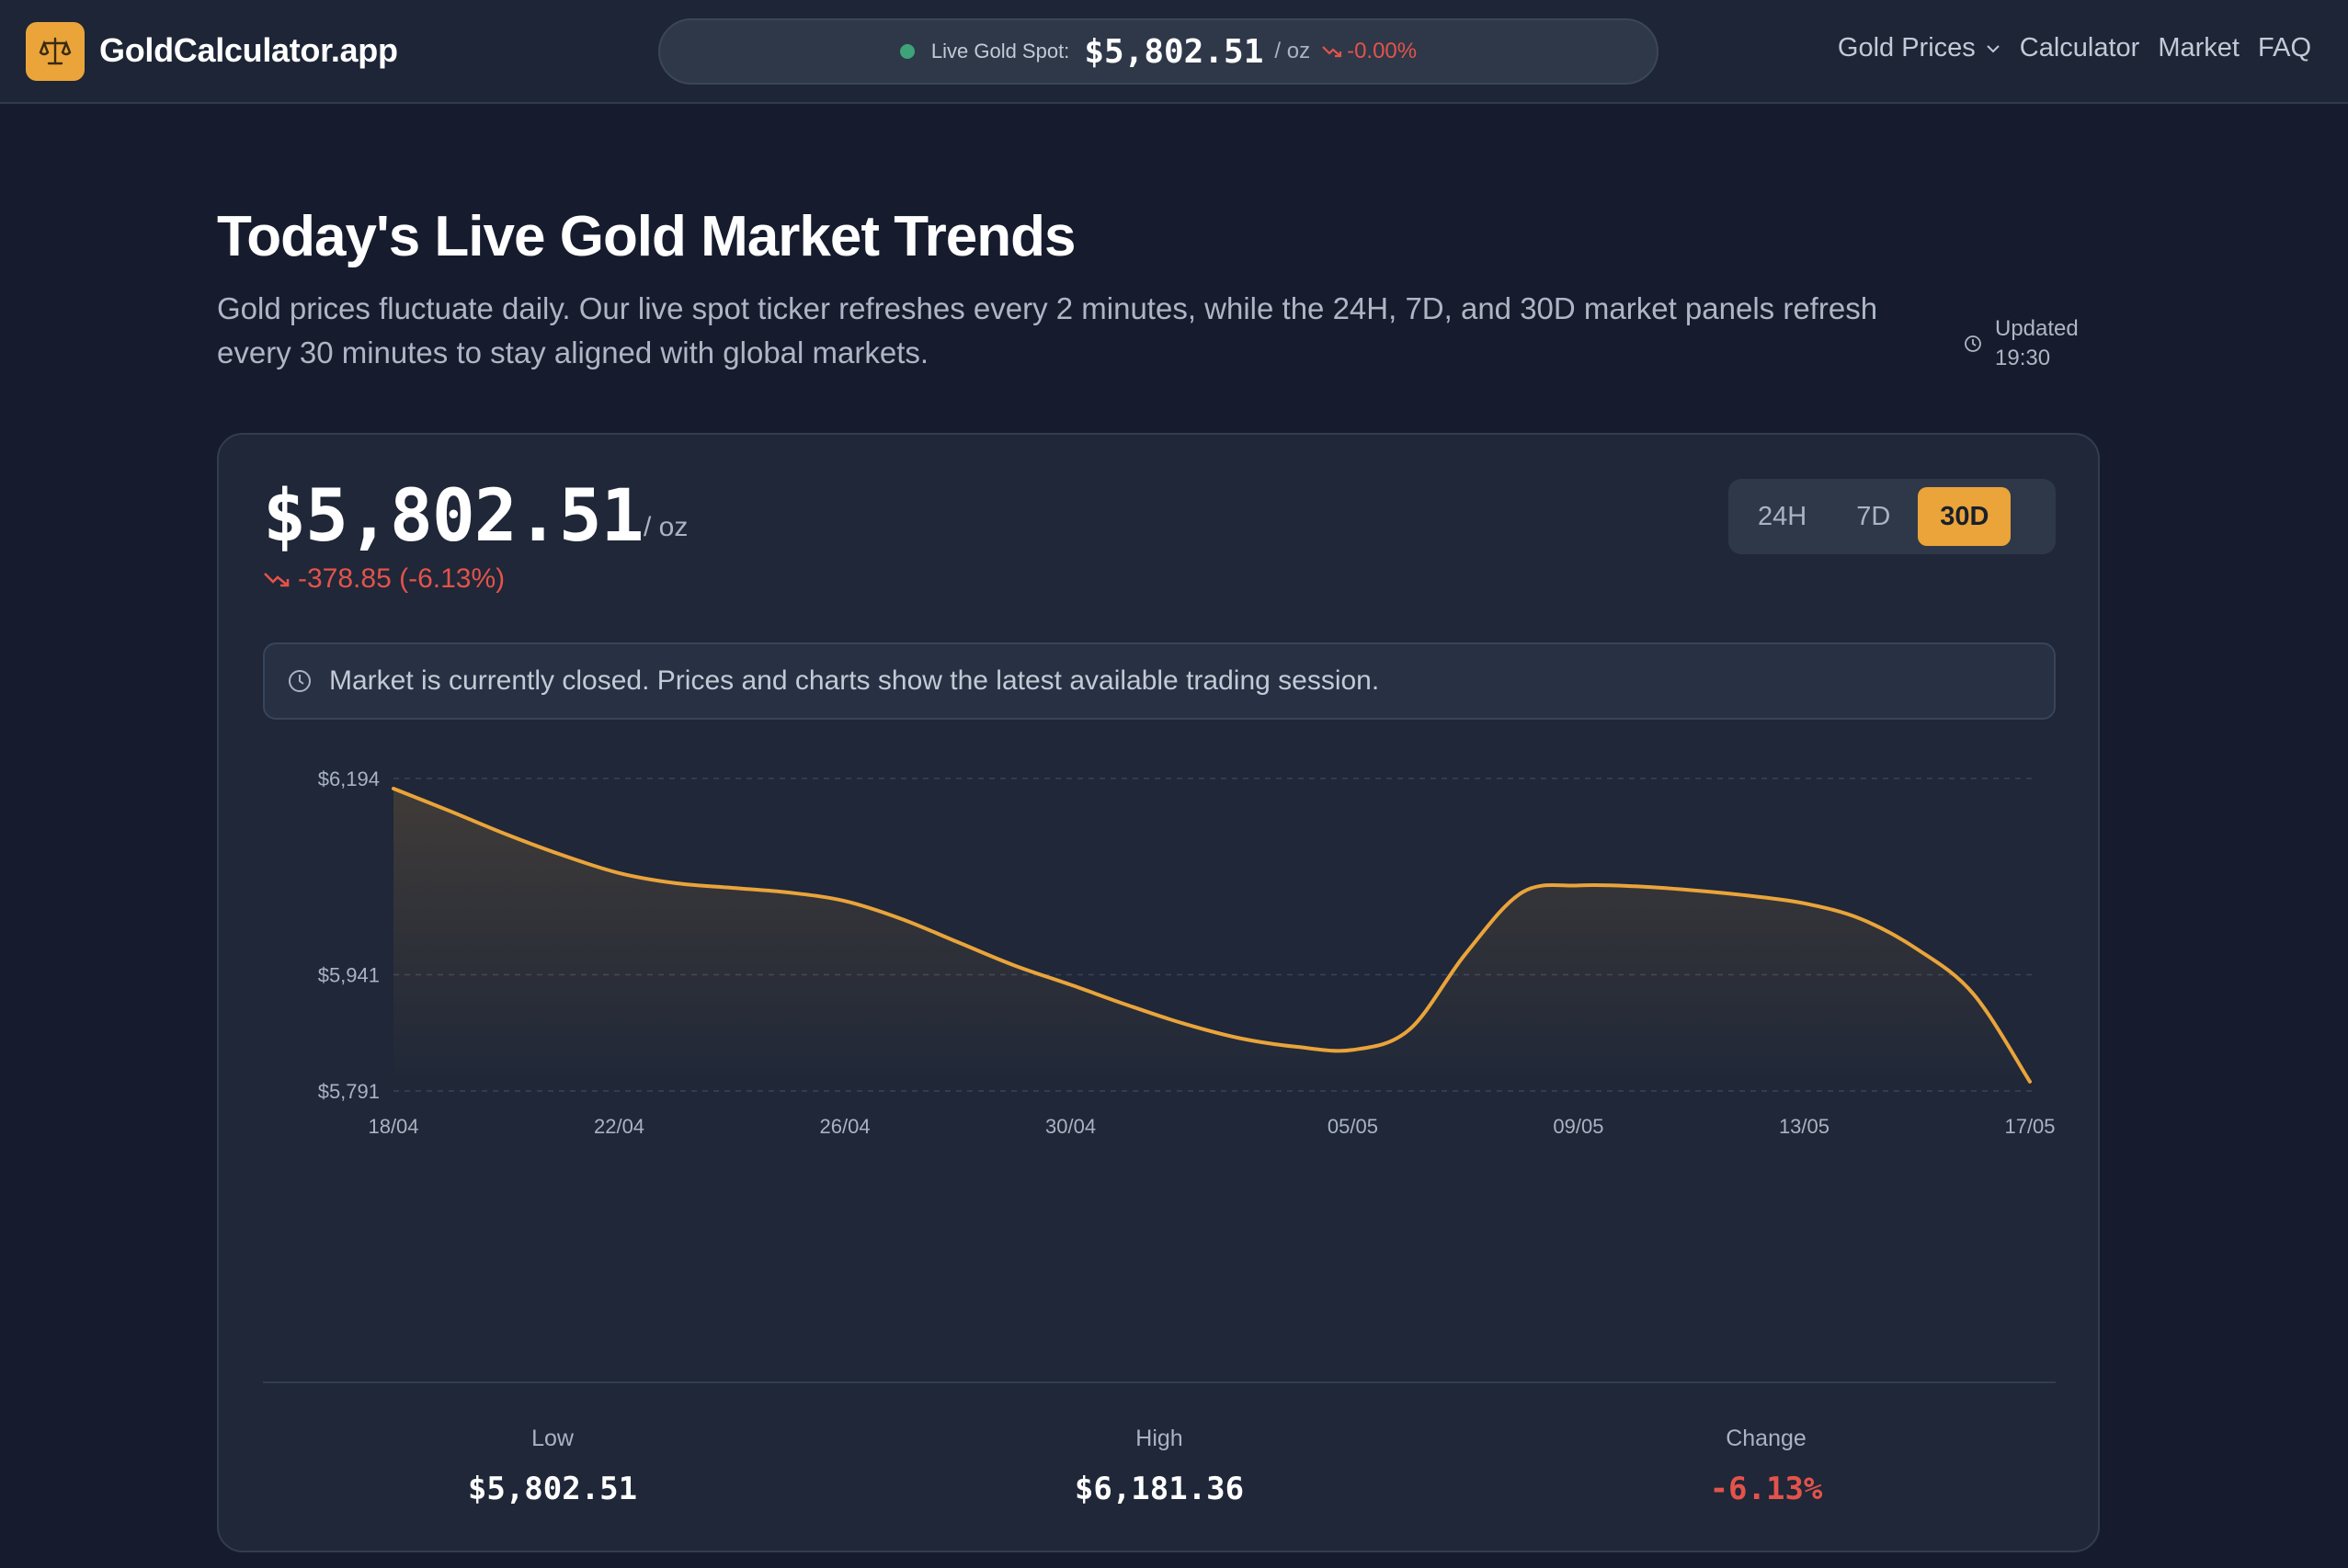 This screenshot has height=1568, width=2348. What do you see at coordinates (1000, 51) in the screenshot?
I see `ticker-label: Live Gold Spot:` at bounding box center [1000, 51].